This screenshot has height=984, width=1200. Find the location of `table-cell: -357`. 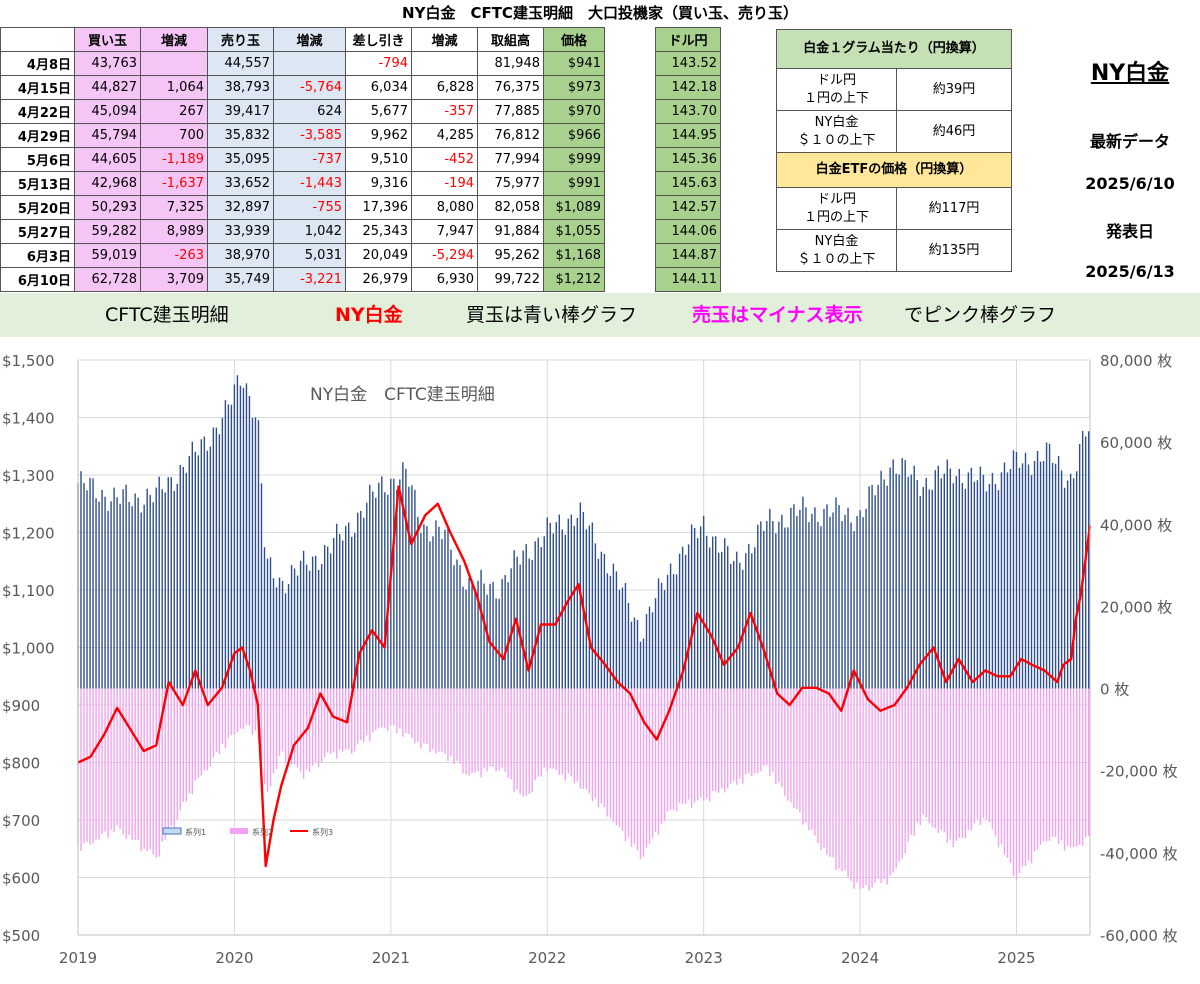

table-cell: -357 is located at coordinates (444, 111).